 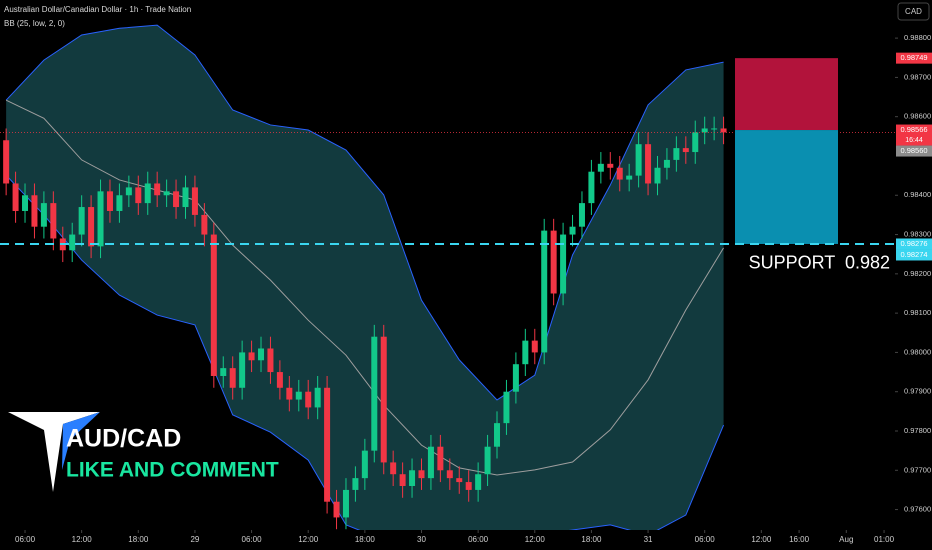 I want to click on watermark-cta: LIKE AND COMMENT, so click(x=172, y=470).